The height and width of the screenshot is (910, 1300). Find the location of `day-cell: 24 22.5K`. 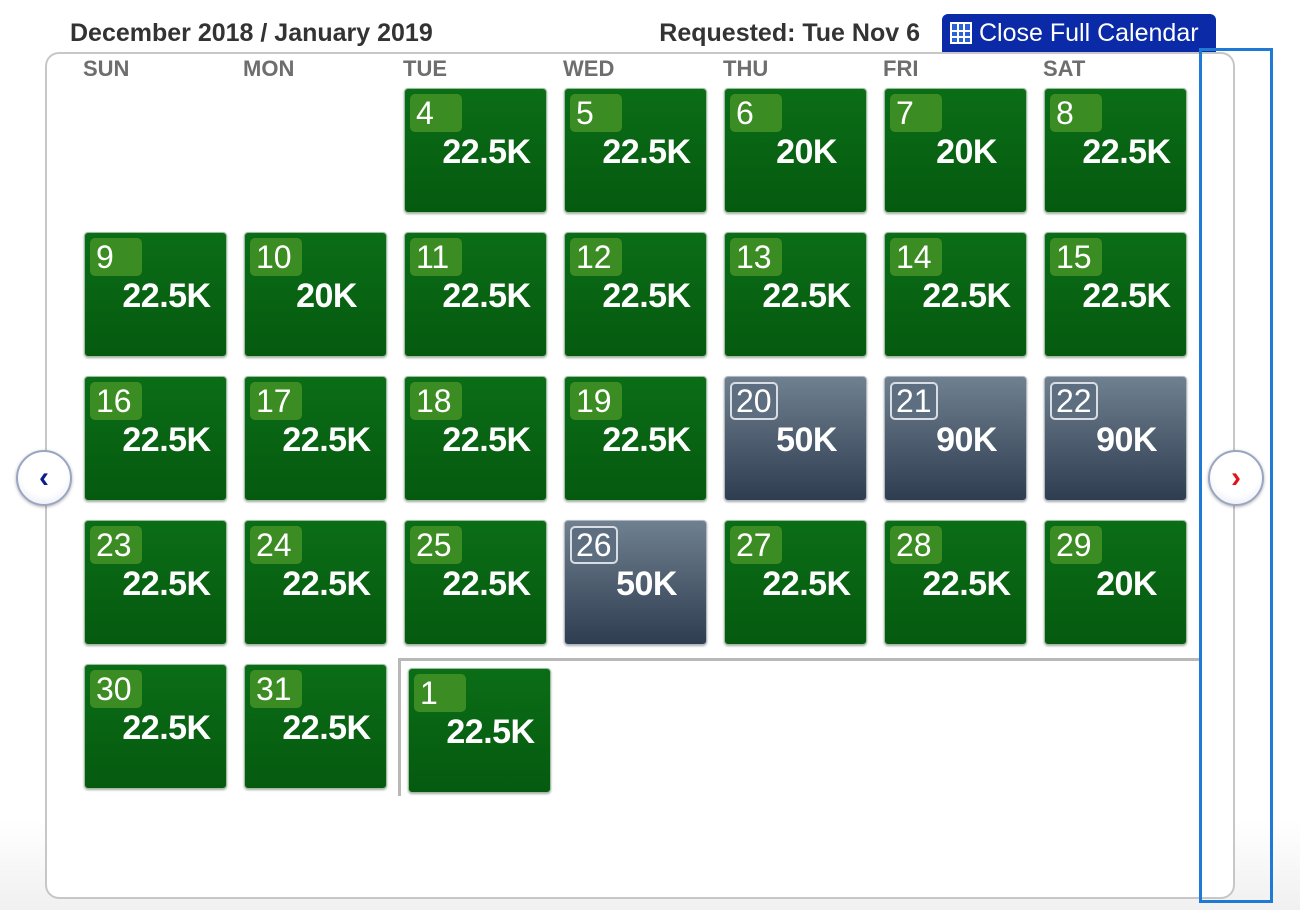

day-cell: 24 22.5K is located at coordinates (315, 582).